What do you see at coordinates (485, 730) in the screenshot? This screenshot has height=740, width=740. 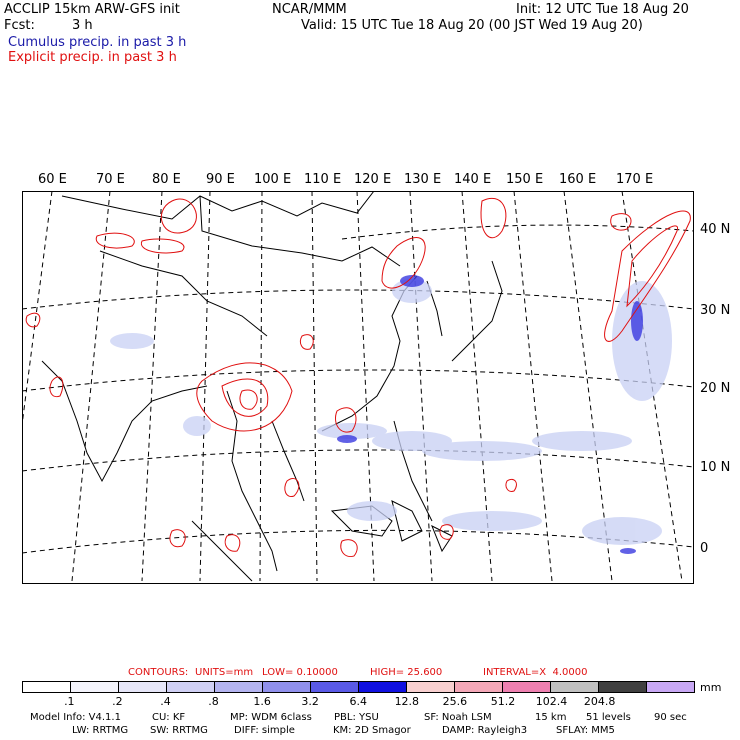 I see `model-info-damp: DAMP: Rayleigh3` at bounding box center [485, 730].